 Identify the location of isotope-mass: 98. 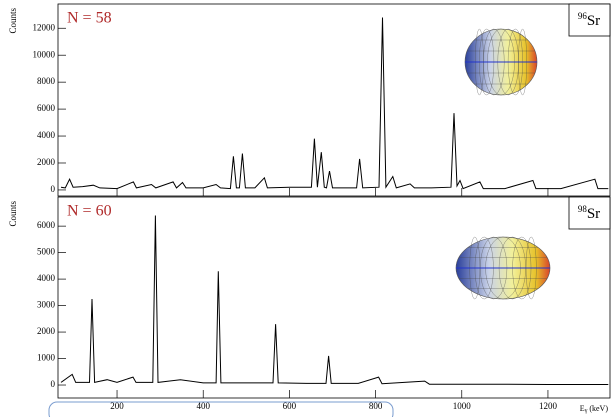
(583, 209).